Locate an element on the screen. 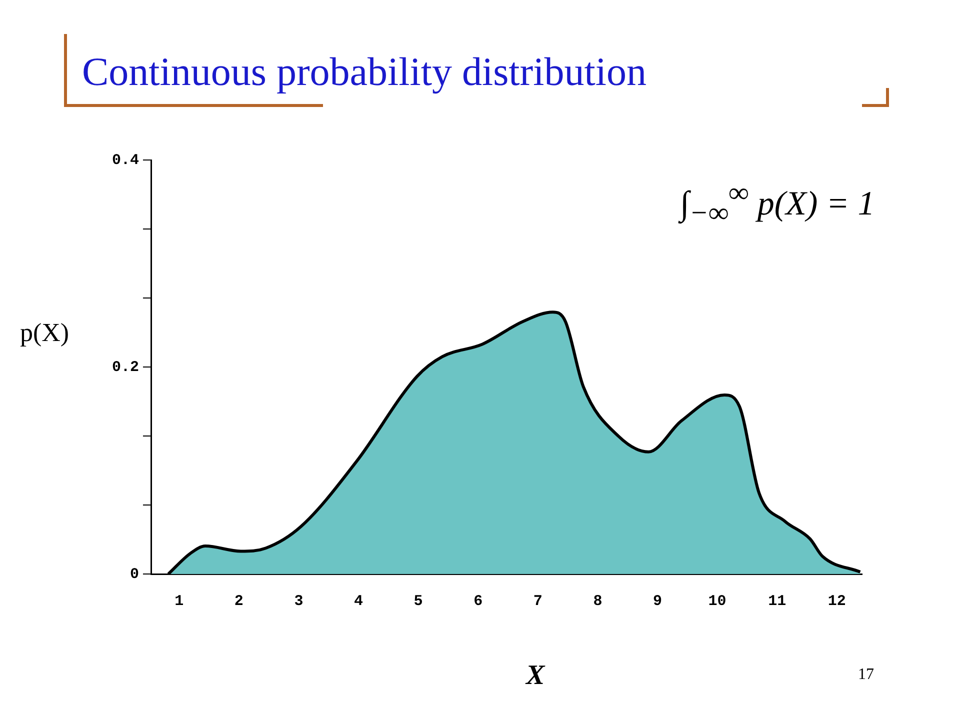 The image size is (960, 720). x-tick-label: 4 is located at coordinates (359, 601).